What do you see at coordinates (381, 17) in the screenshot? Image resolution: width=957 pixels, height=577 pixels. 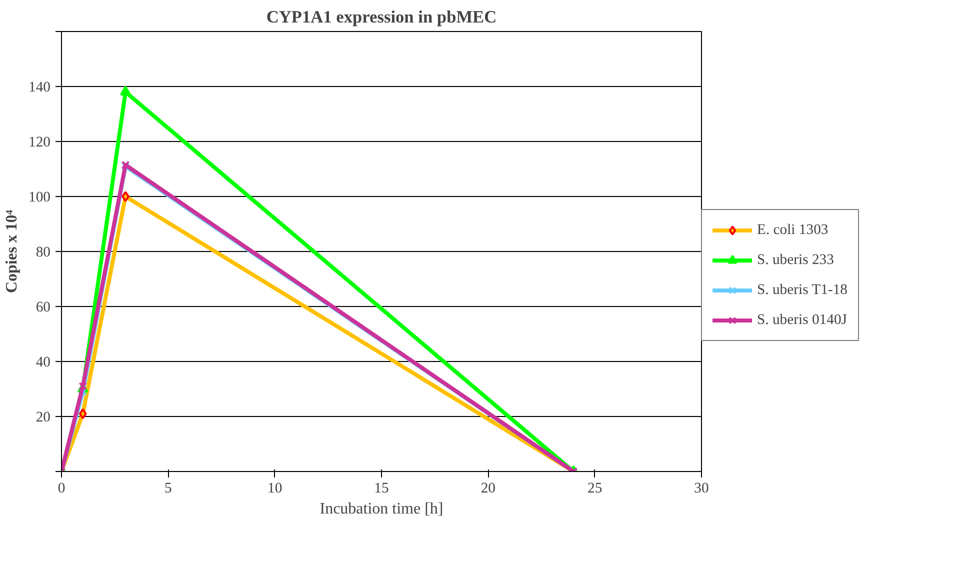 I see `chart-title: CYP1A1 expression in pbMEC` at bounding box center [381, 17].